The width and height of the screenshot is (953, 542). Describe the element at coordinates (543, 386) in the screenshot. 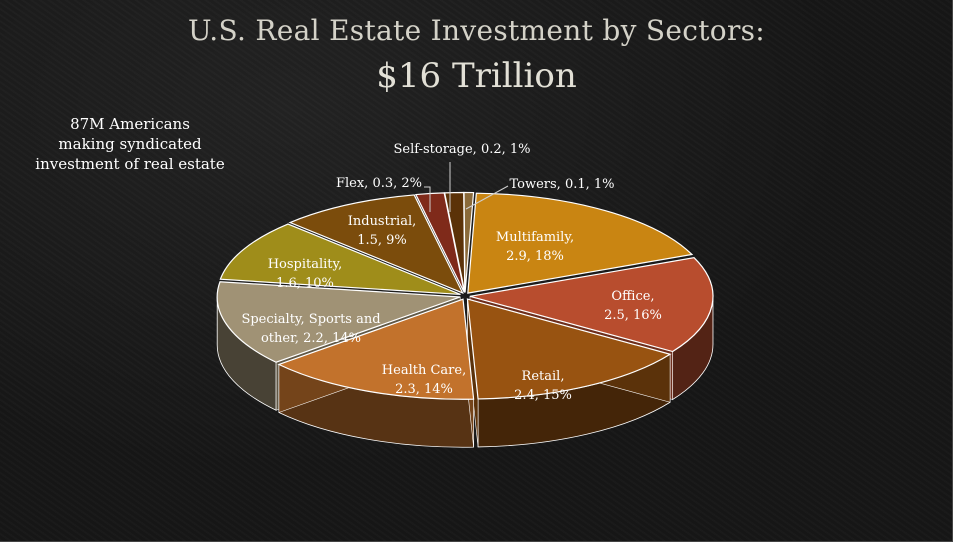

I see `data-label-retail: Retail, 2.4, 15%` at that location.